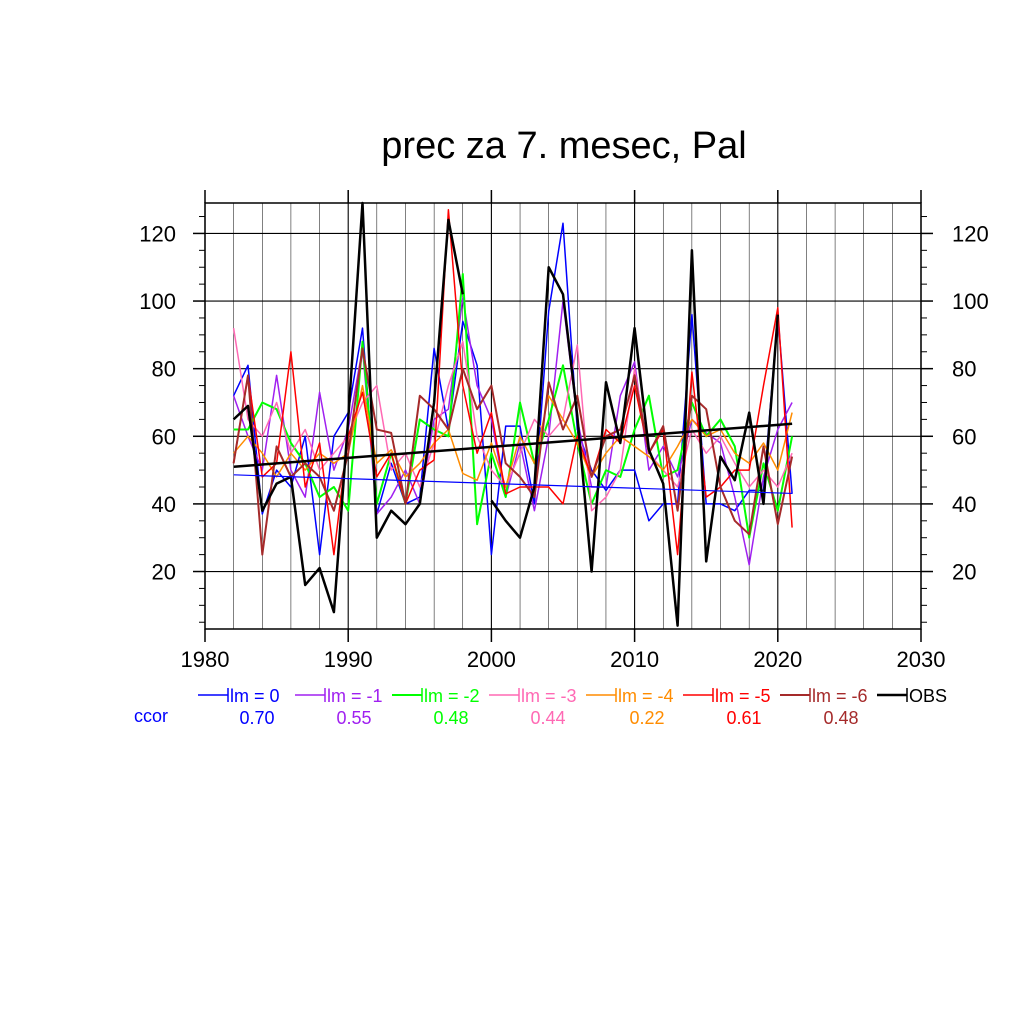  I want to click on legend-ccor-label: ccor, so click(151, 716).